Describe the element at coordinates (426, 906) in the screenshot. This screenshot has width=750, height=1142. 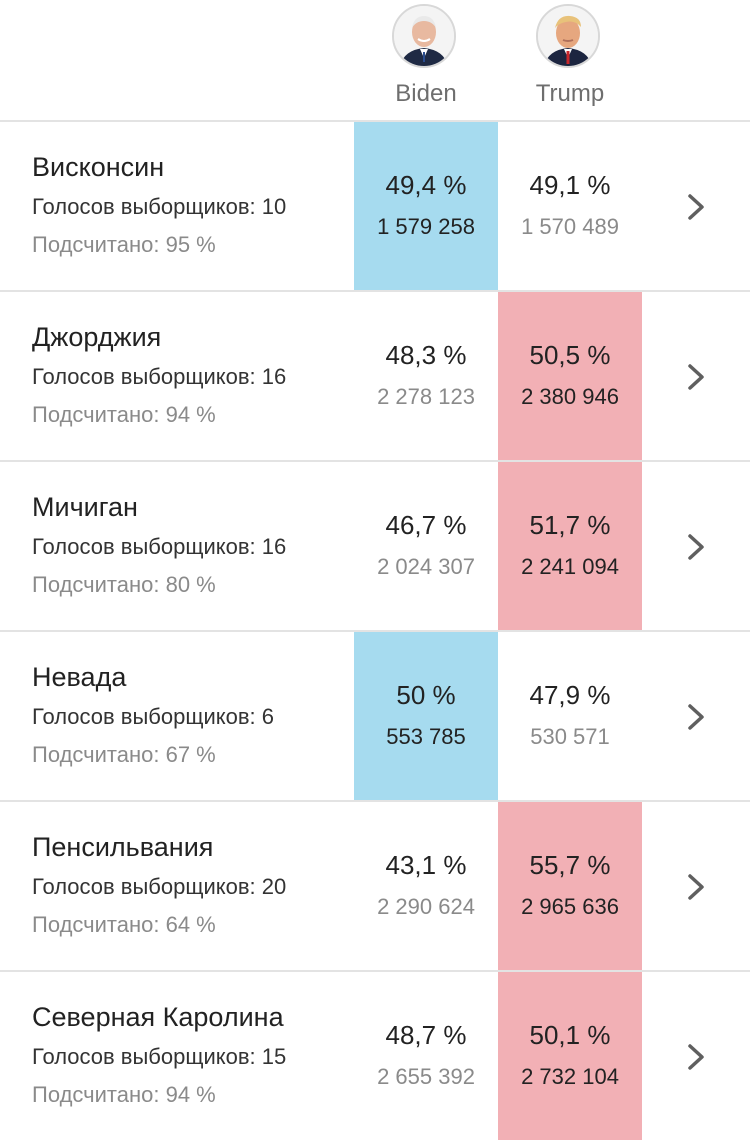
I see `biden-votes: 2 290 624` at that location.